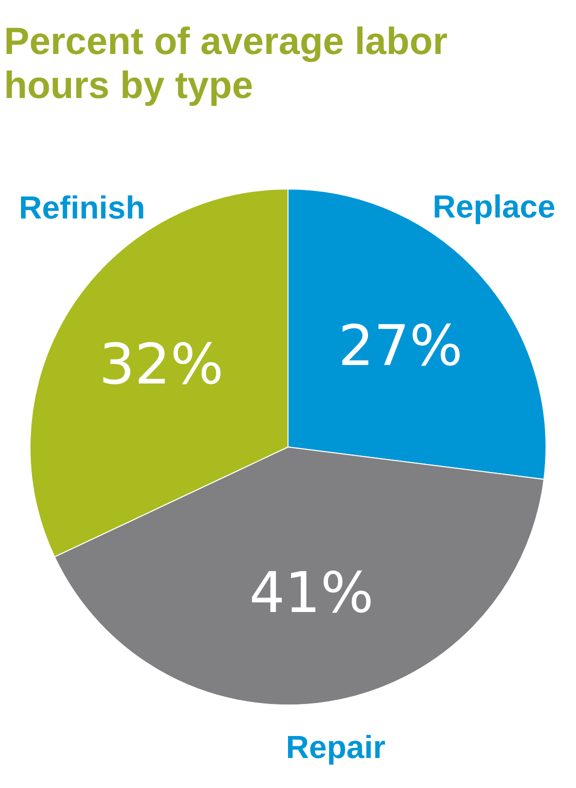 This screenshot has height=788, width=576. Describe the element at coordinates (400, 346) in the screenshot. I see `data-label: 27%` at that location.